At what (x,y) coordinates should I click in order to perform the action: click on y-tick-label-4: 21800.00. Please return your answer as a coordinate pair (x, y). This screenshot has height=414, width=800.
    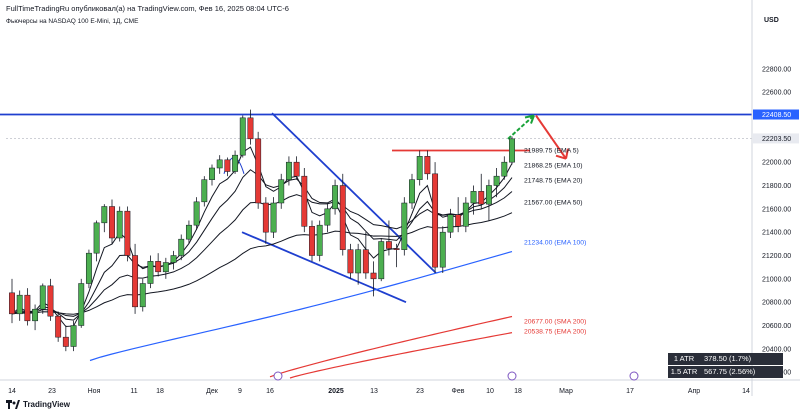
    Looking at the image, I should click on (776, 186).